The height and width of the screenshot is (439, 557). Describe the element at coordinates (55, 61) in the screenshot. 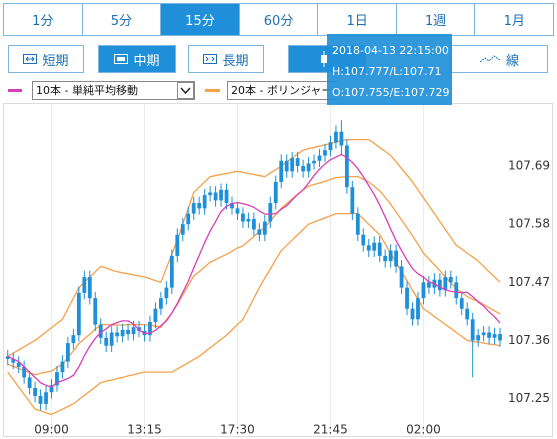

I see `term-label: 短期` at that location.